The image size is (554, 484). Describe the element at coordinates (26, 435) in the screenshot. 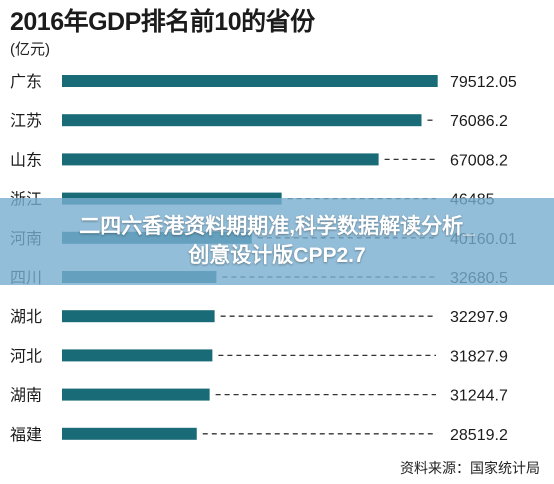

I see `category-label: 福建` at that location.